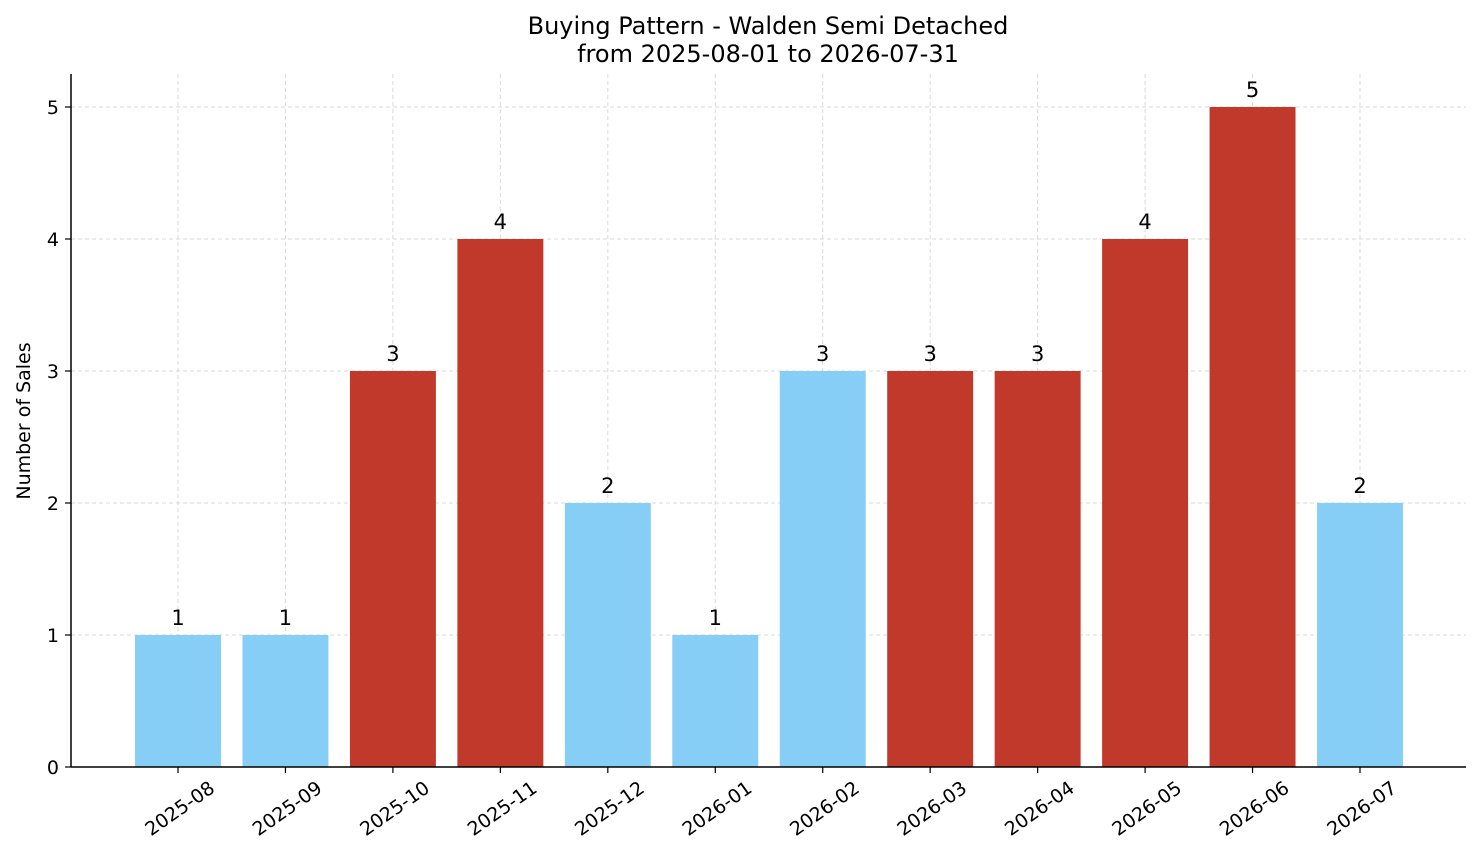  I want to click on y-tick-label: 2, so click(53, 504).